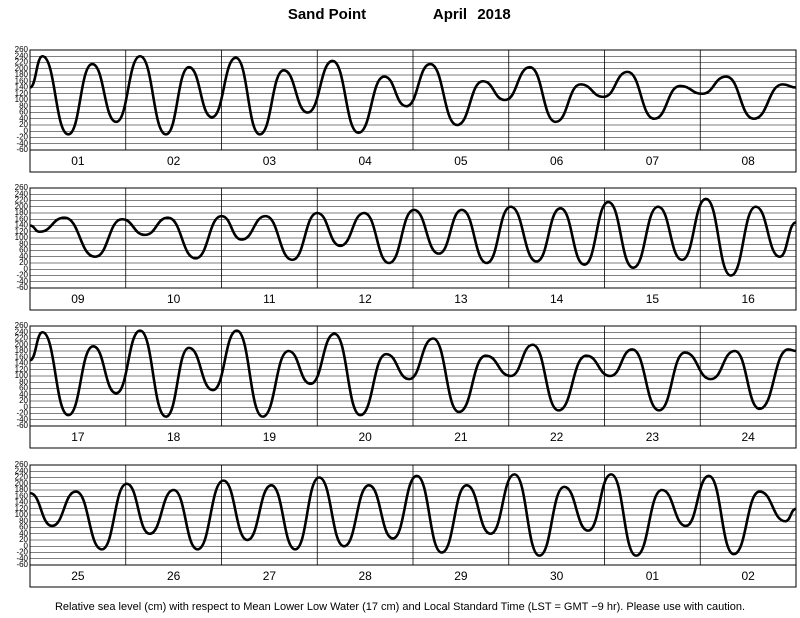 This screenshot has height=618, width=800. I want to click on day-label: 01, so click(653, 576).